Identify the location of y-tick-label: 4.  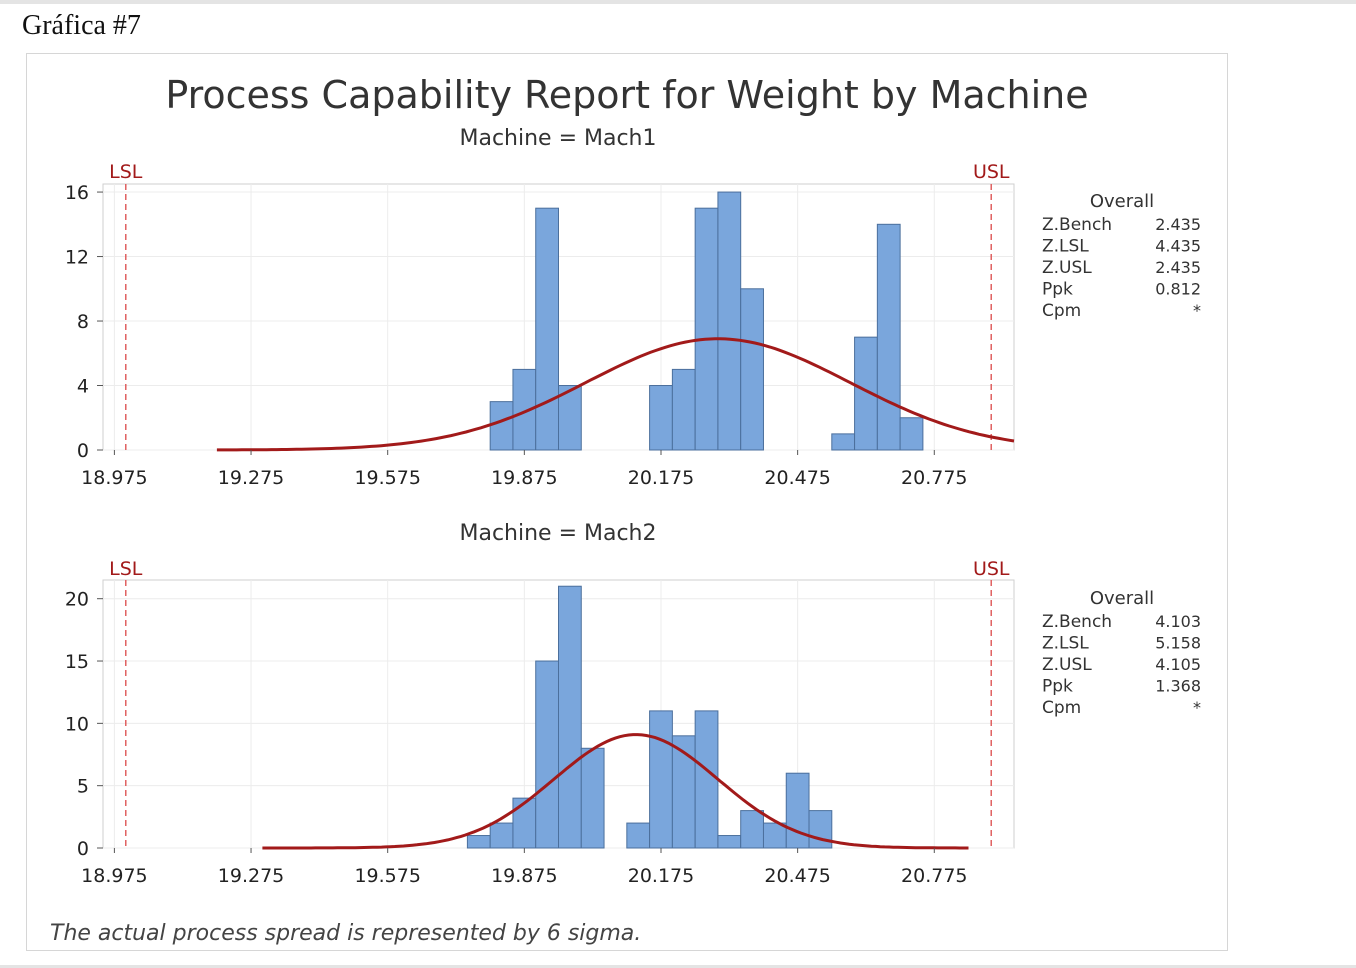
(83, 387).